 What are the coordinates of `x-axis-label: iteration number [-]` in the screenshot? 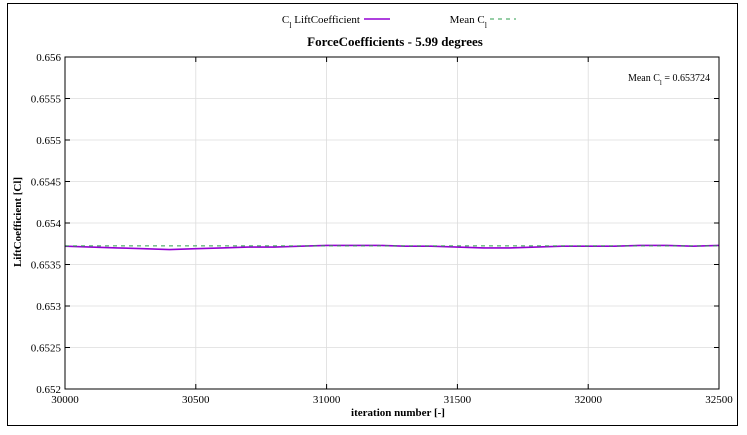 It's located at (398, 413).